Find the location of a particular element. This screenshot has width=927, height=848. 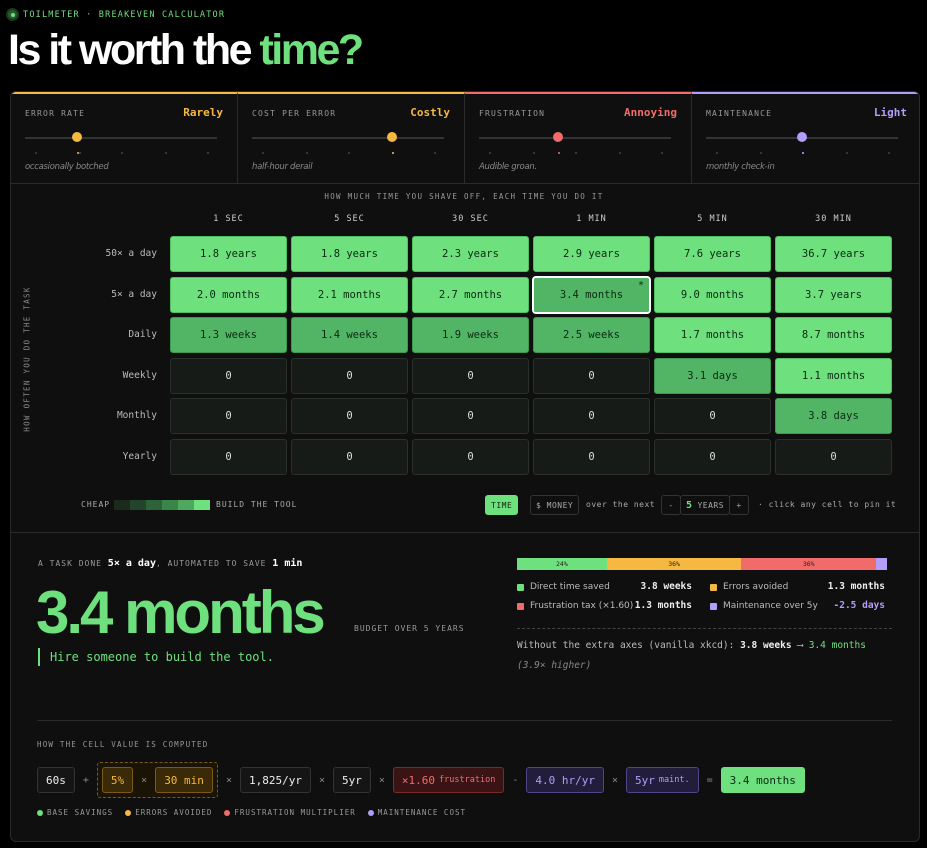

legend-item: Frustration tax (×1.60) is located at coordinates (575, 606).